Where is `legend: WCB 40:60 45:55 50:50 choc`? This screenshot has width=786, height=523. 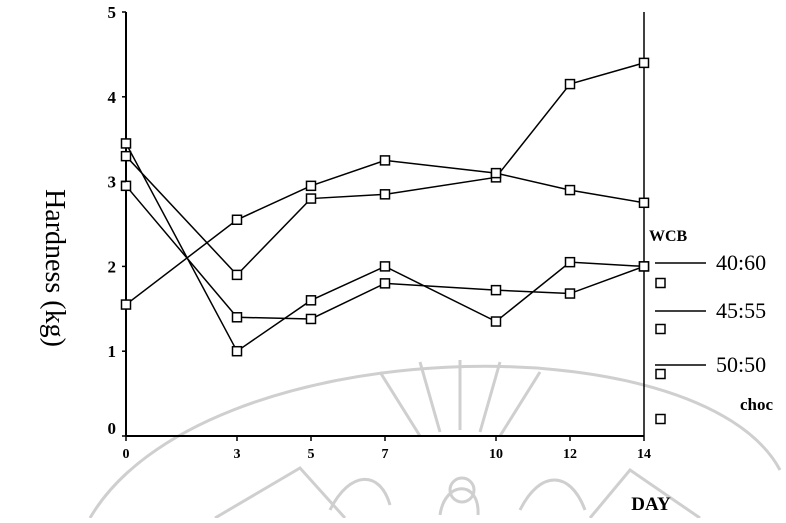
legend: WCB 40:60 45:55 50:50 choc is located at coordinates (711, 326).